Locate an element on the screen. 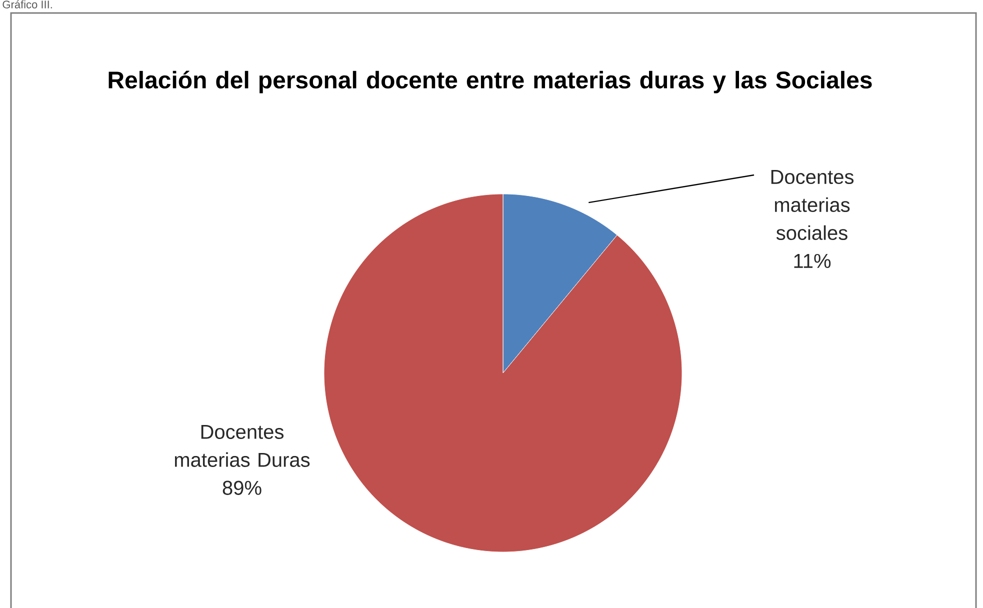 The width and height of the screenshot is (983, 608). slice-label: Docentes materias sociales is located at coordinates (812, 205).